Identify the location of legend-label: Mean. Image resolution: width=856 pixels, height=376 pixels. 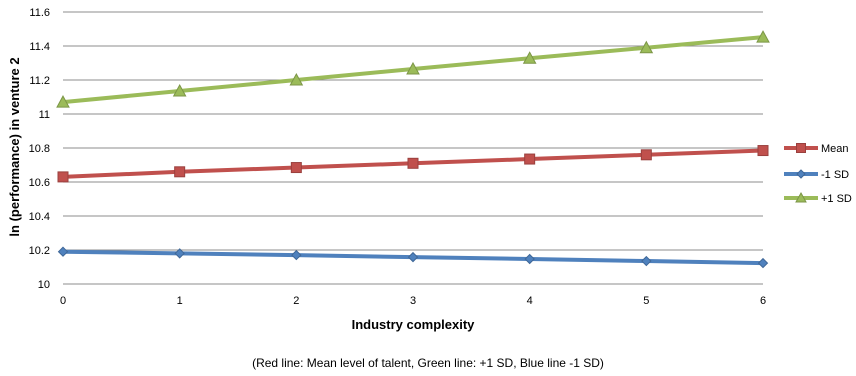
(835, 149).